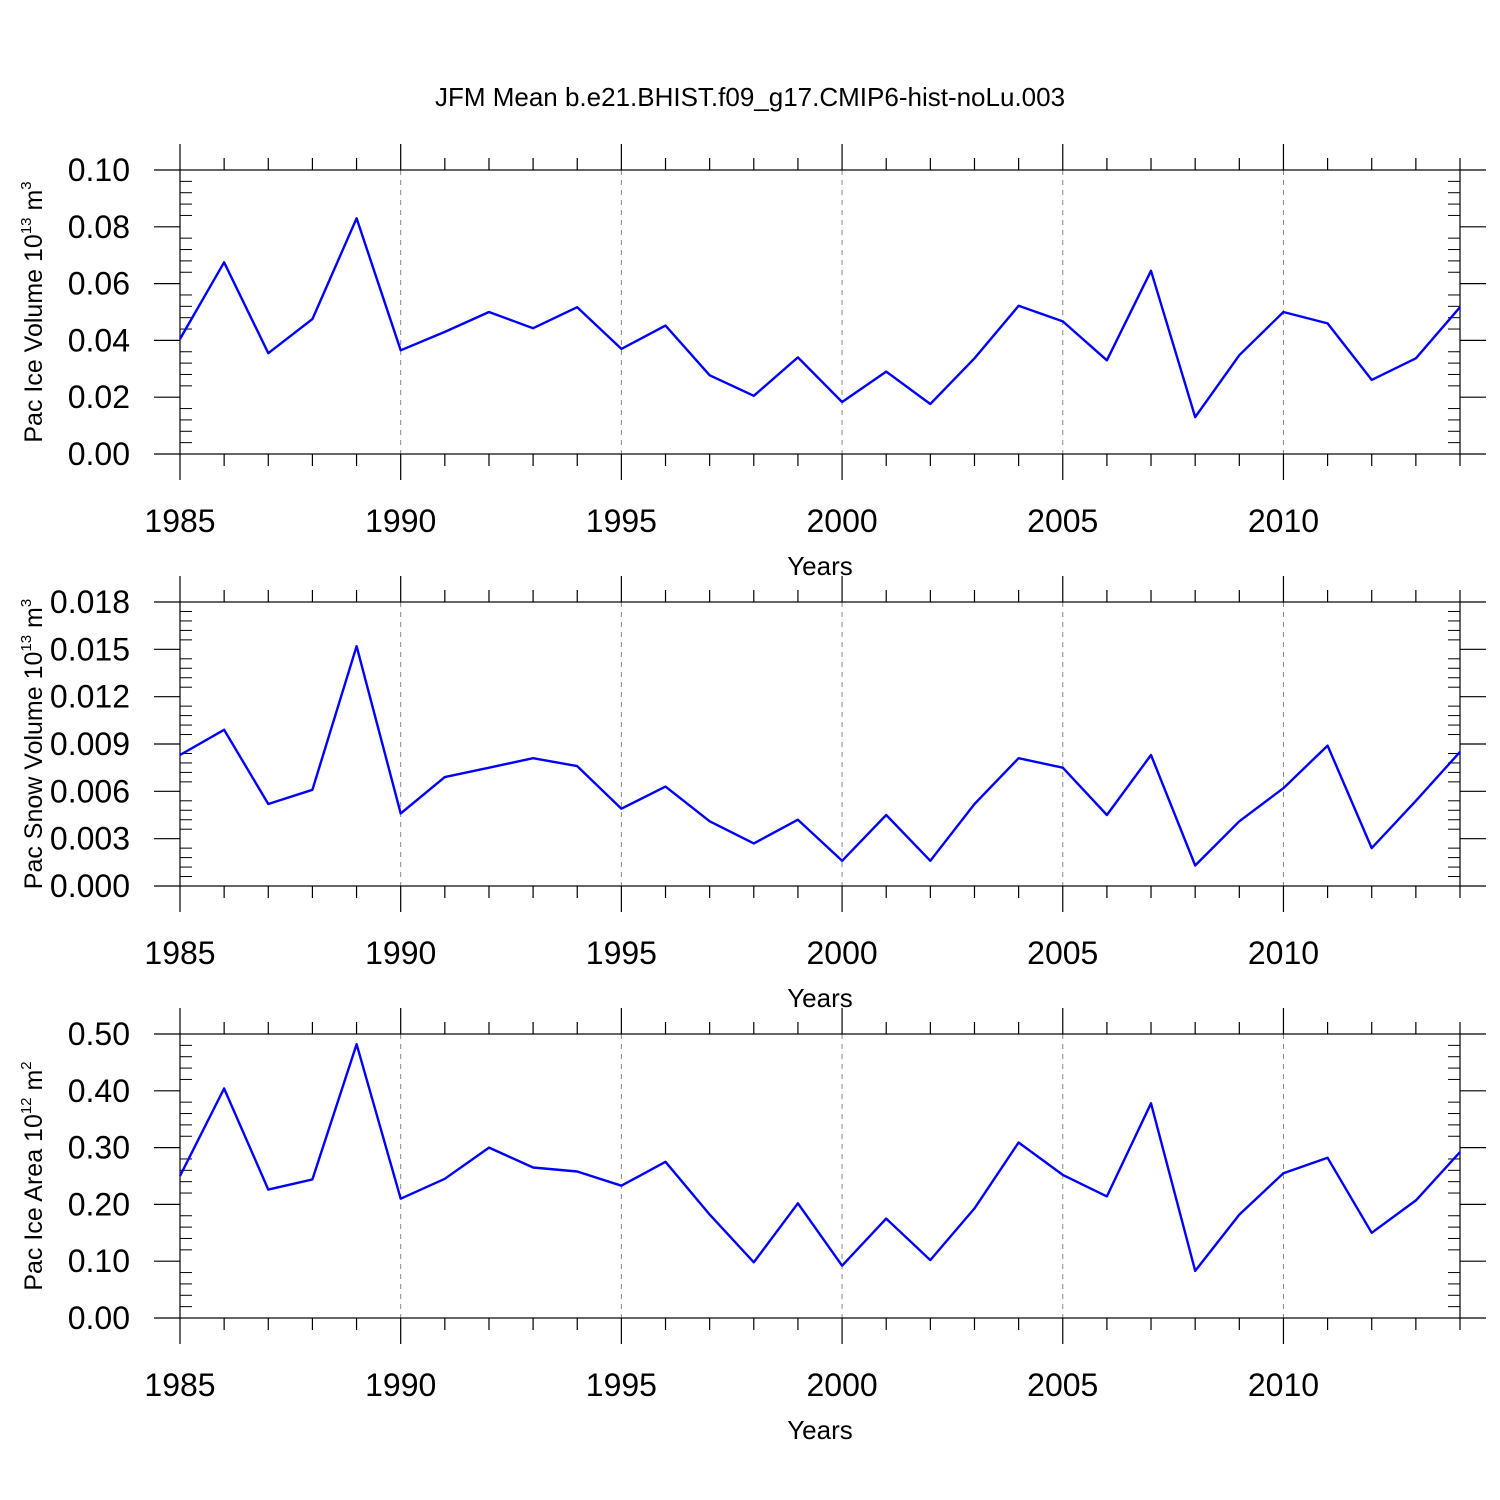 Image resolution: width=1500 pixels, height=1500 pixels. Describe the element at coordinates (99, 284) in the screenshot. I see `y-tick-label: 0.06` at that location.